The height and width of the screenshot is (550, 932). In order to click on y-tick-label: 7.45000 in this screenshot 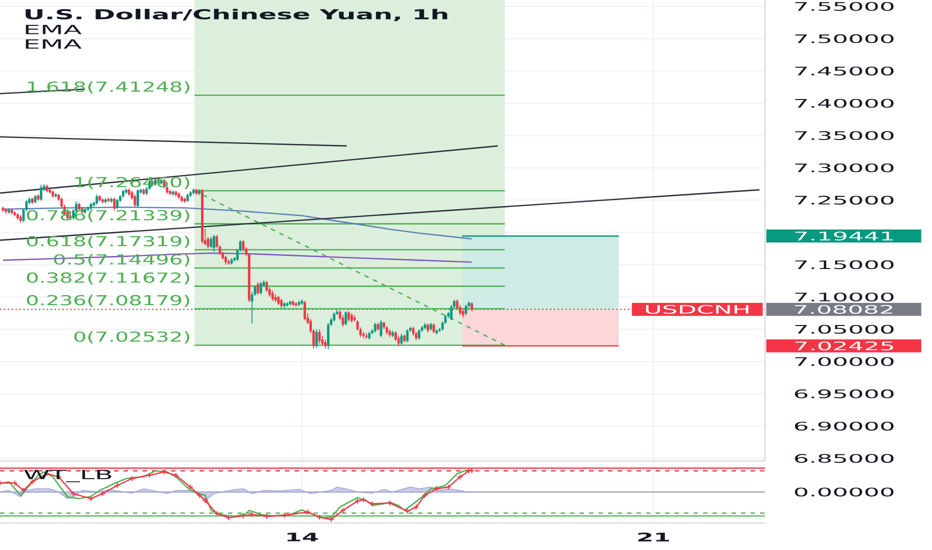, I will do `click(844, 71)`.